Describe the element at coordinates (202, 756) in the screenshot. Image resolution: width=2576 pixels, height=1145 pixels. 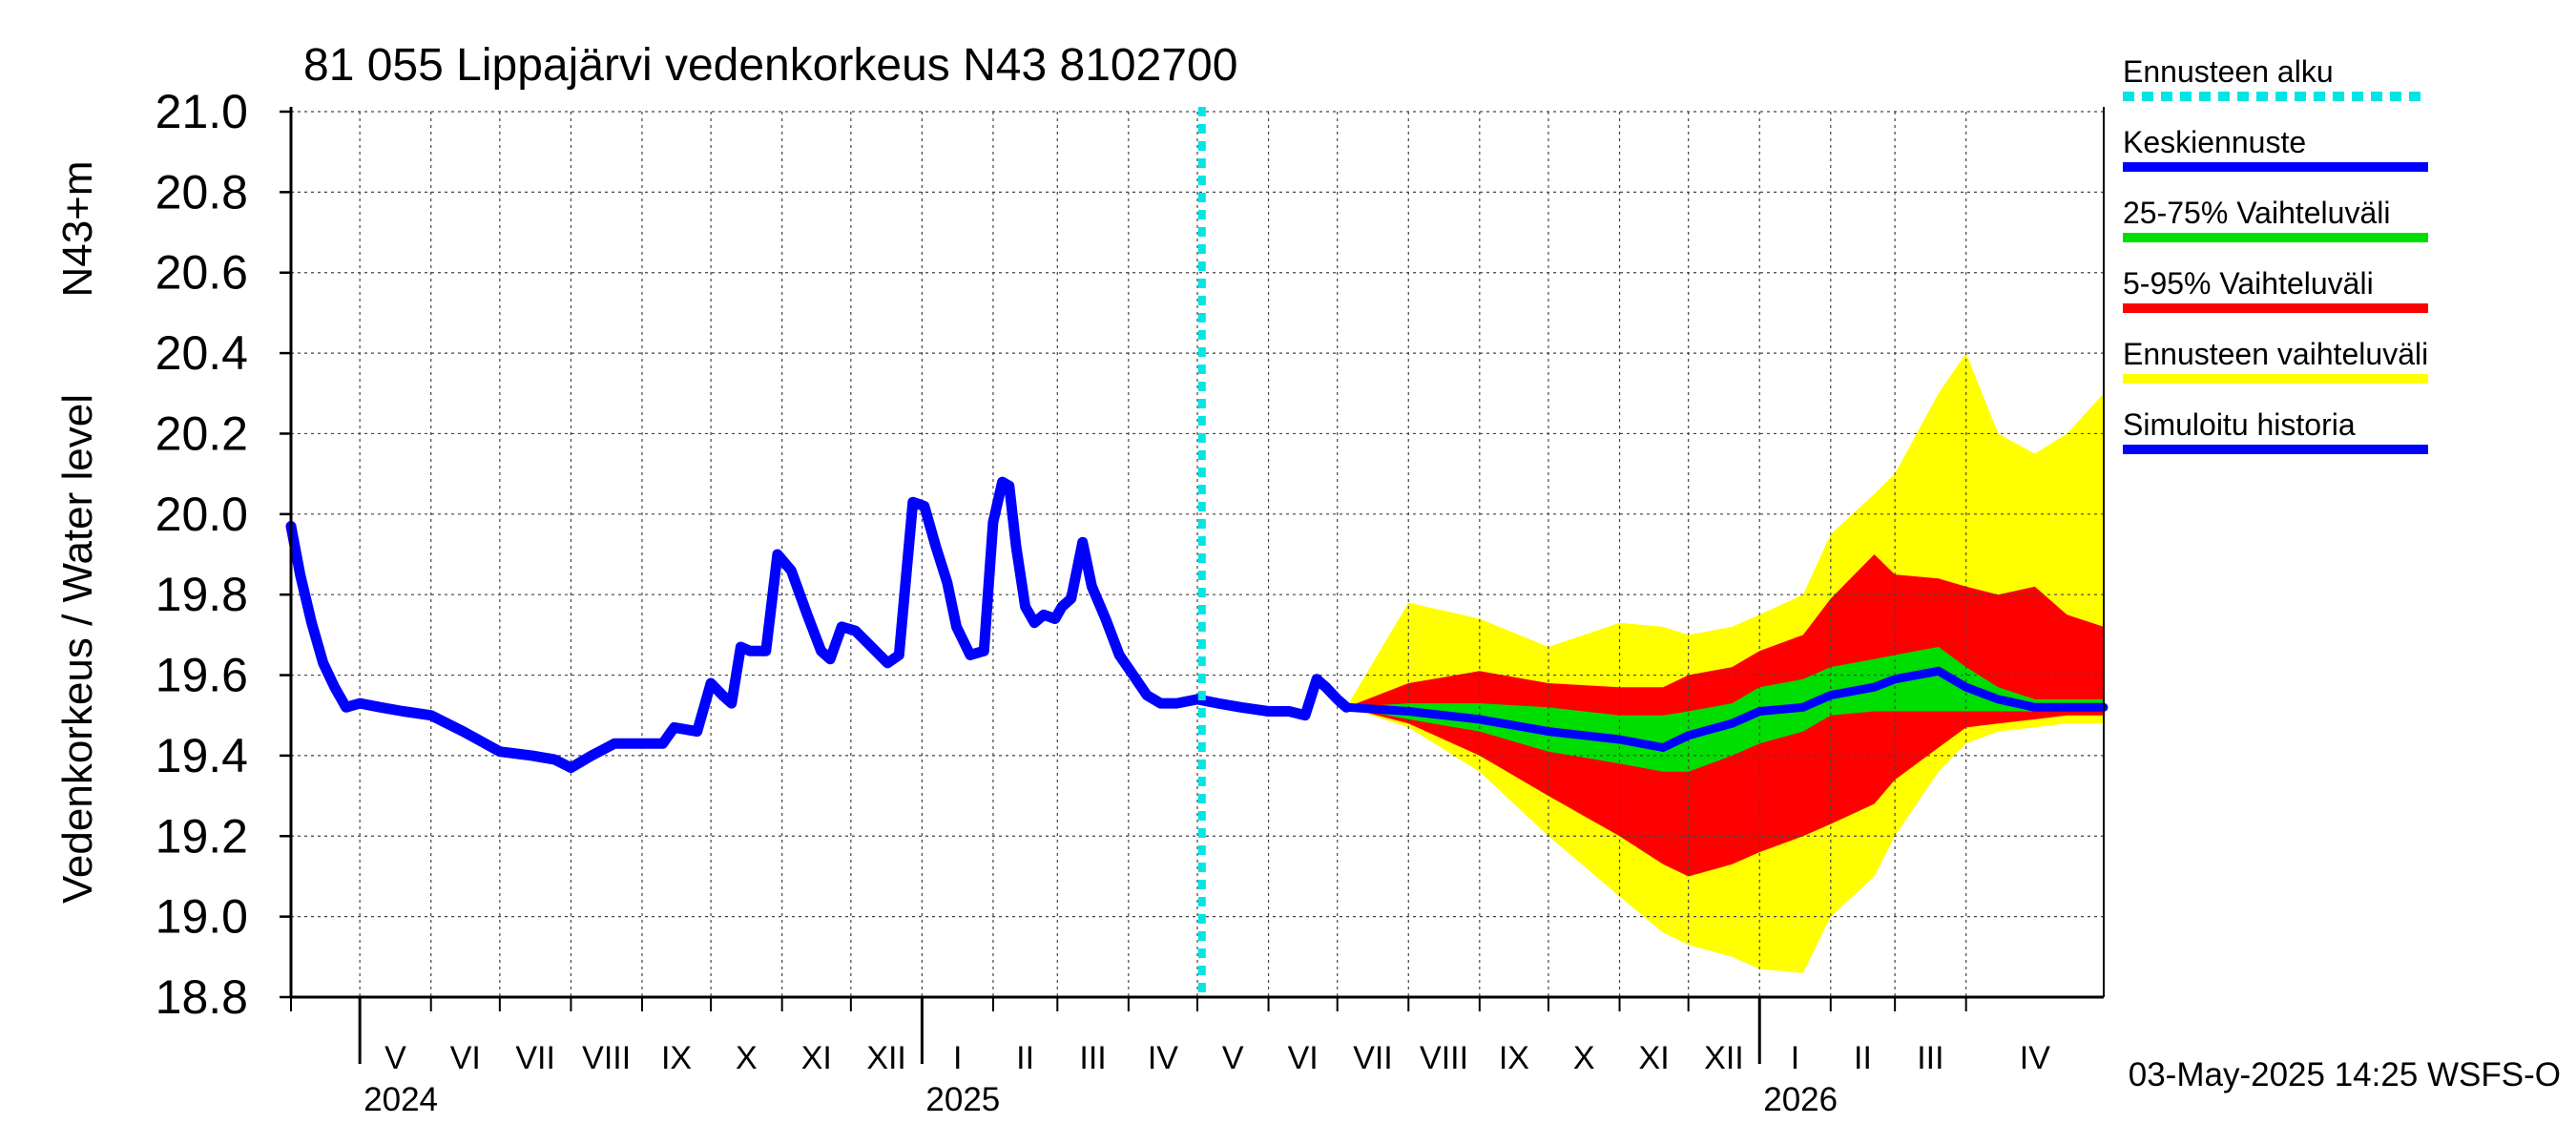
I see `y-tick-label: 19.4` at that location.